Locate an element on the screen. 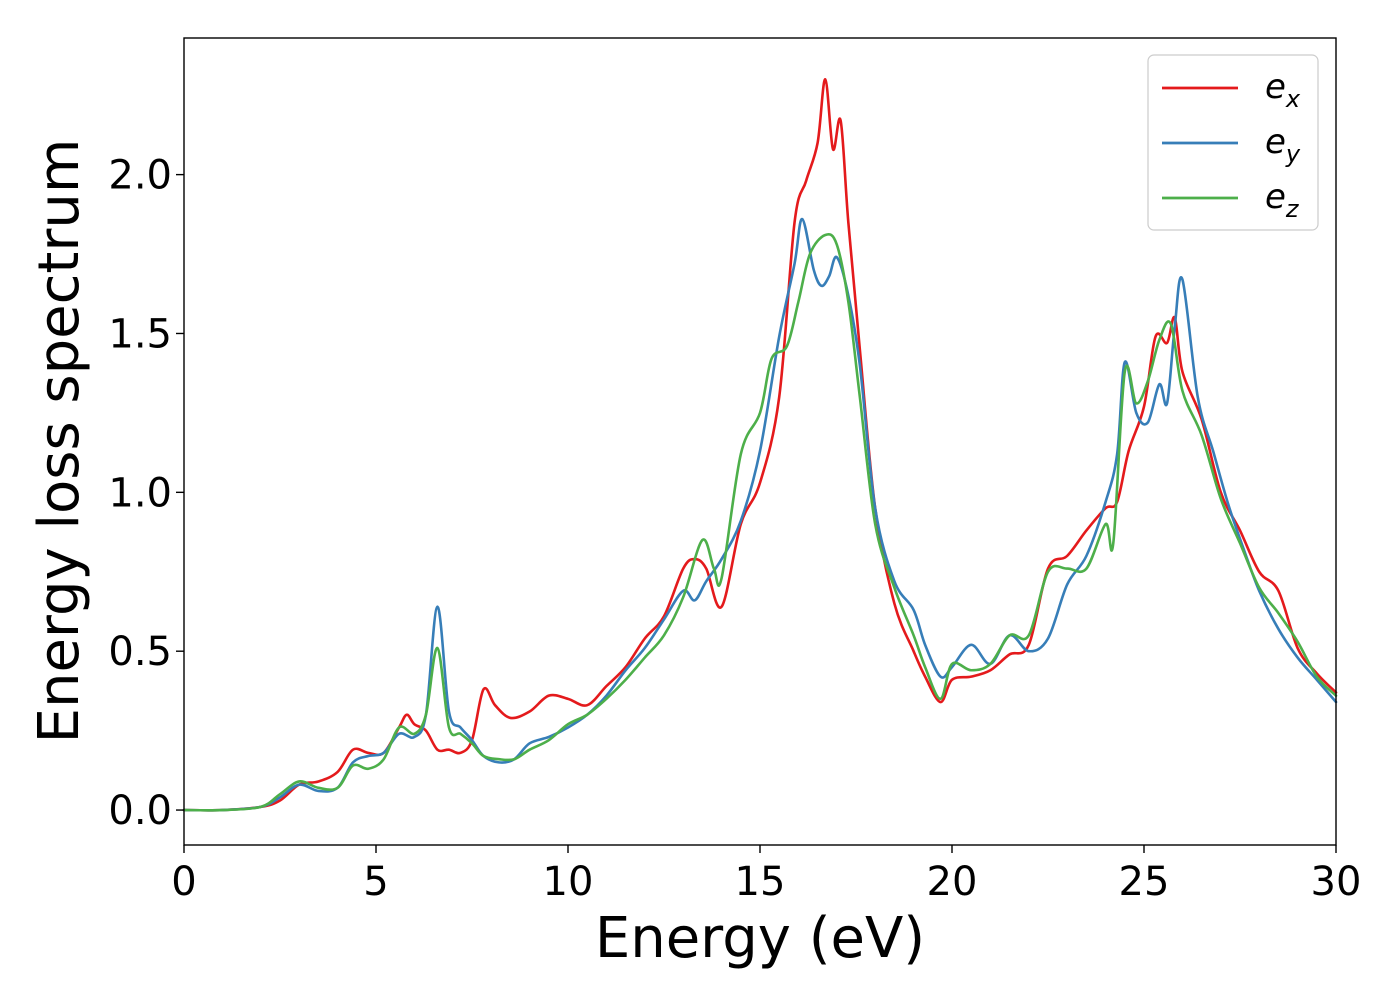 This screenshot has width=1400, height=1000. y-axis-ticks: 0.0 0.5 1.0 1.5 2.0 is located at coordinates (146, 493).